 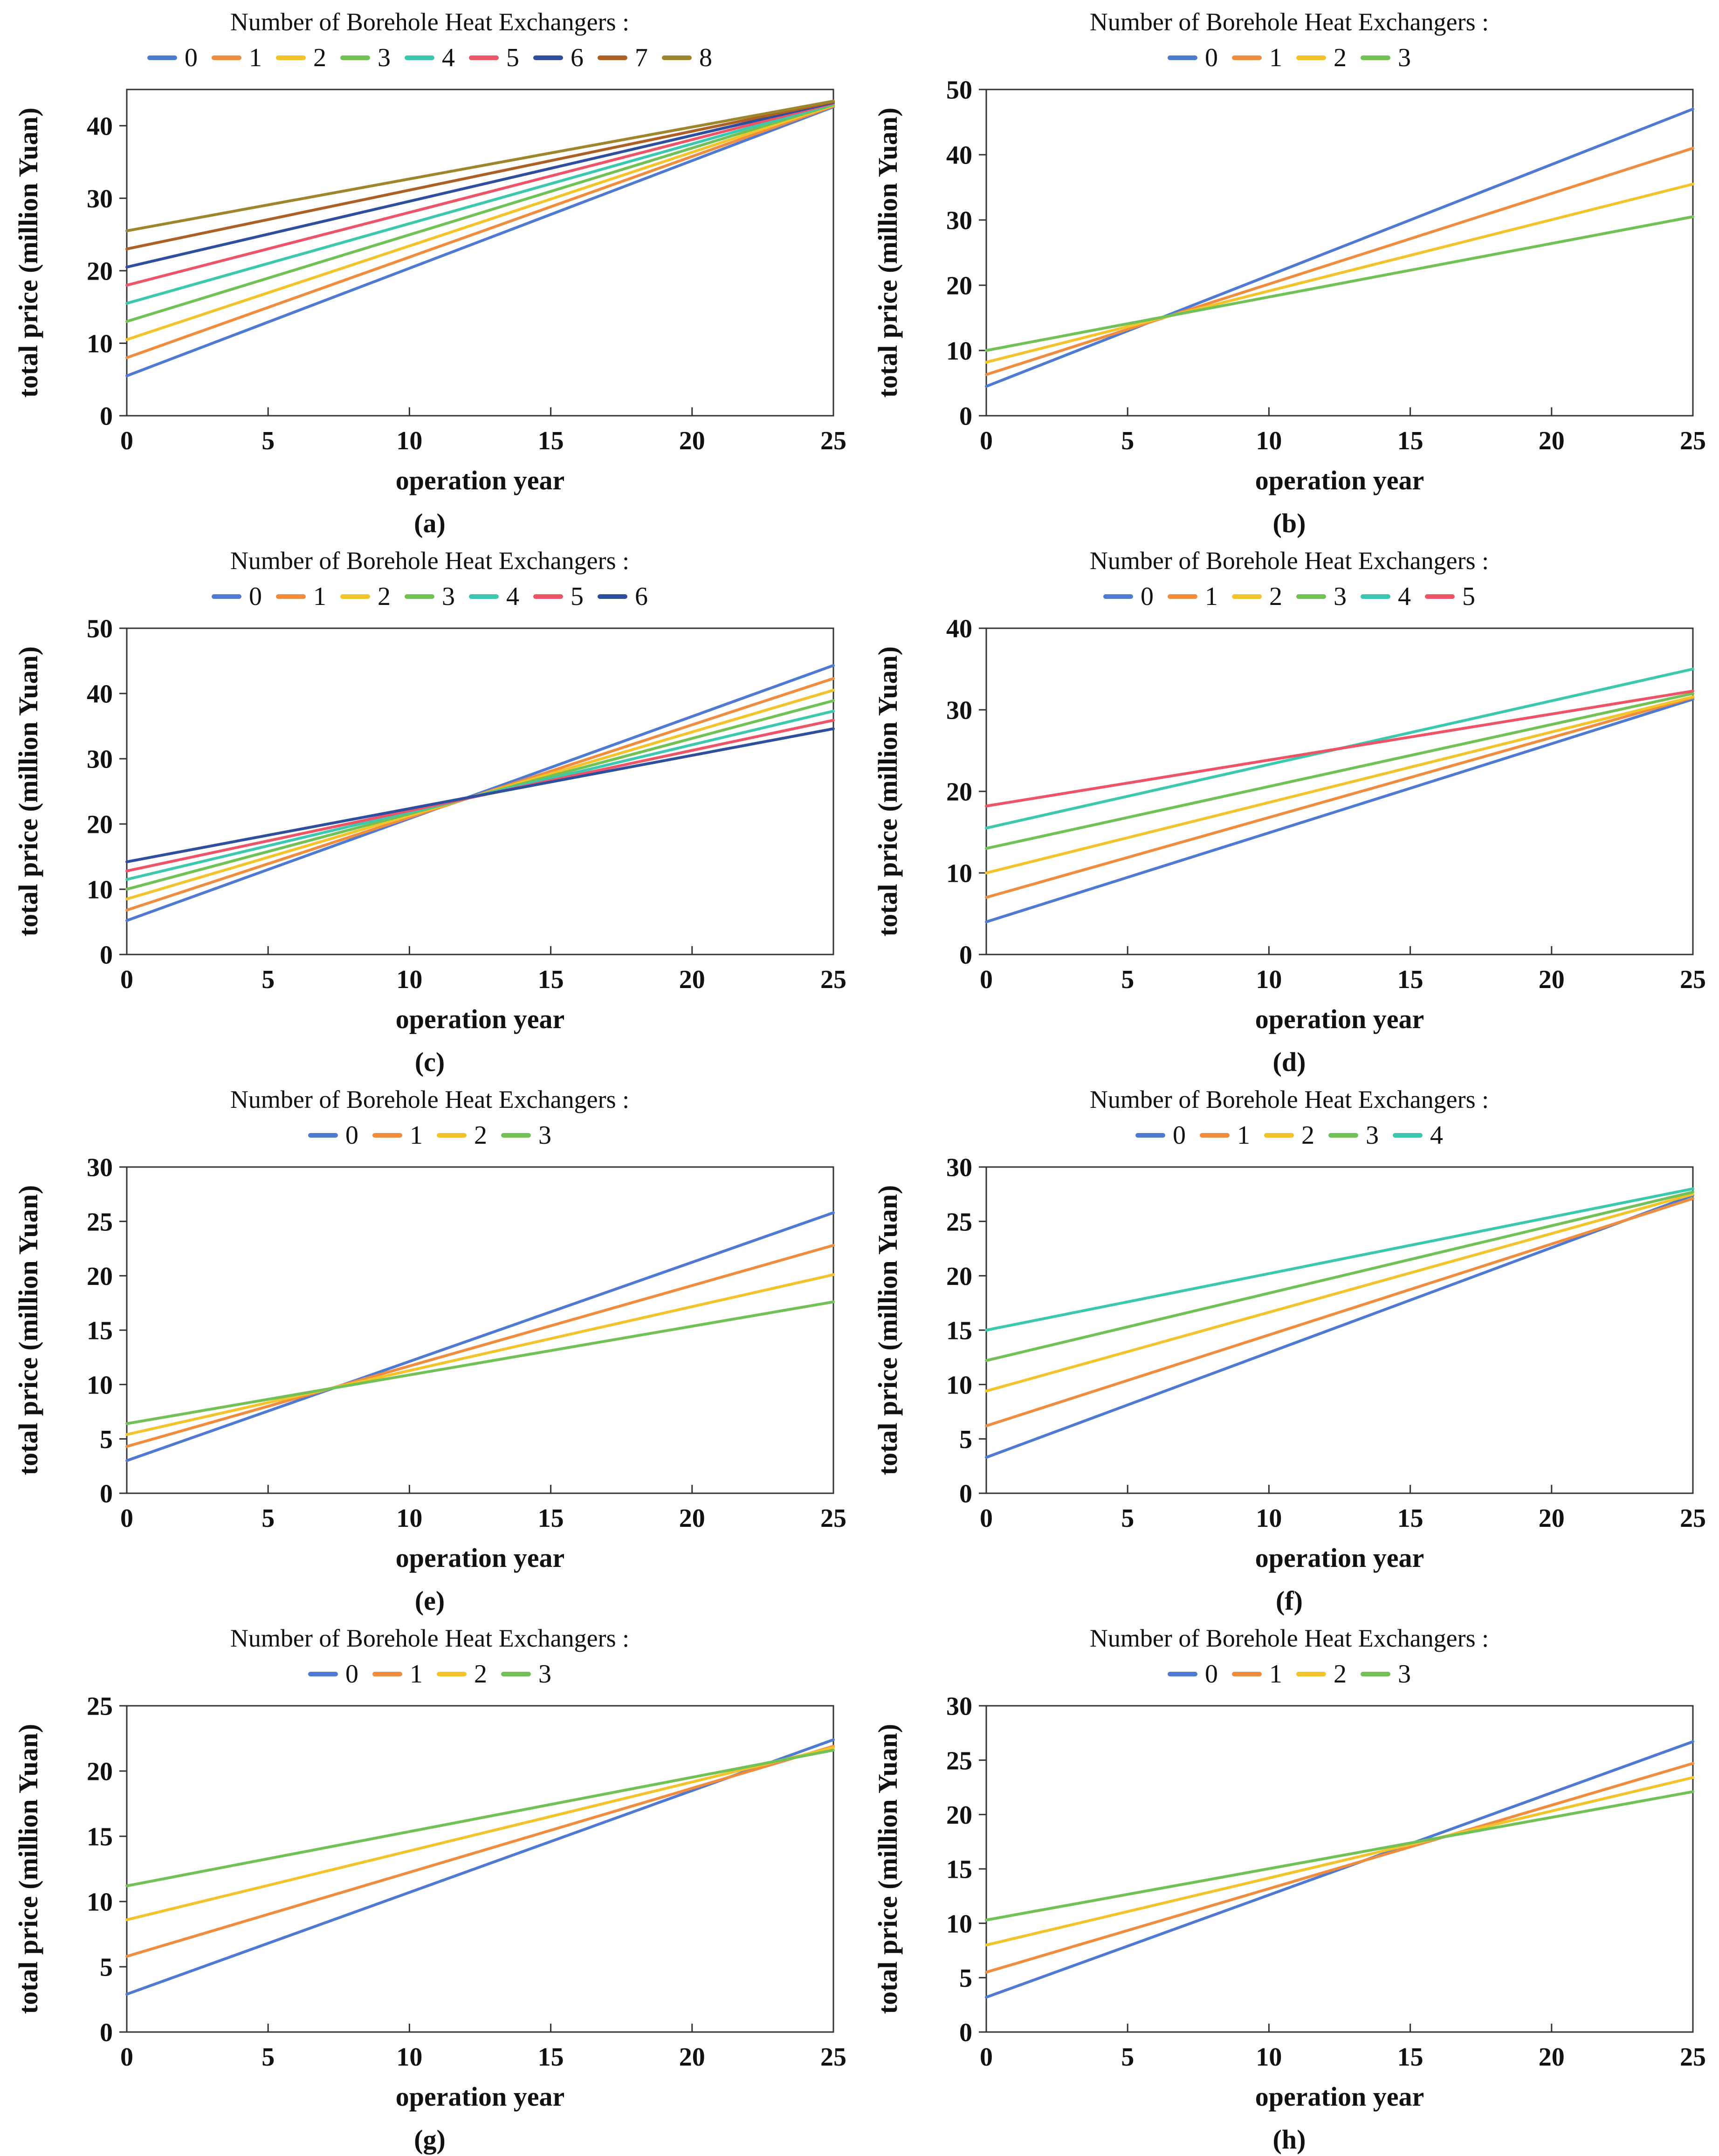 I want to click on legend-label: 4, so click(x=1404, y=597).